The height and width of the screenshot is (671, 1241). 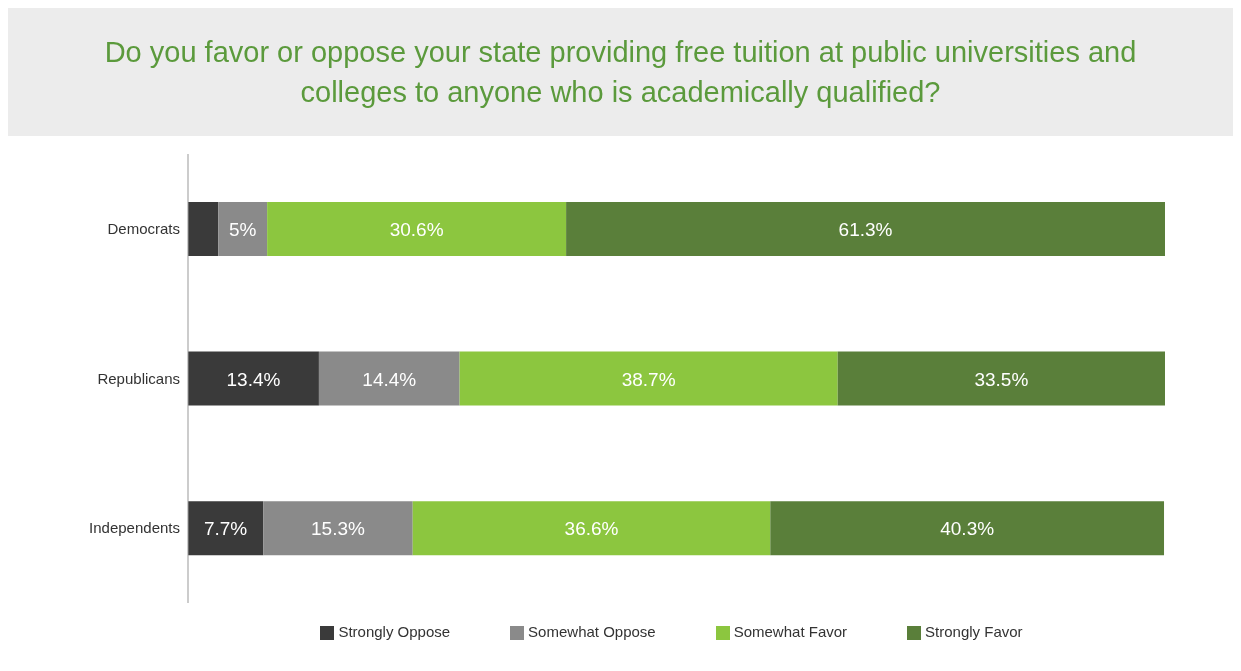 What do you see at coordinates (134, 528) in the screenshot?
I see `y-tick-label: Independents` at bounding box center [134, 528].